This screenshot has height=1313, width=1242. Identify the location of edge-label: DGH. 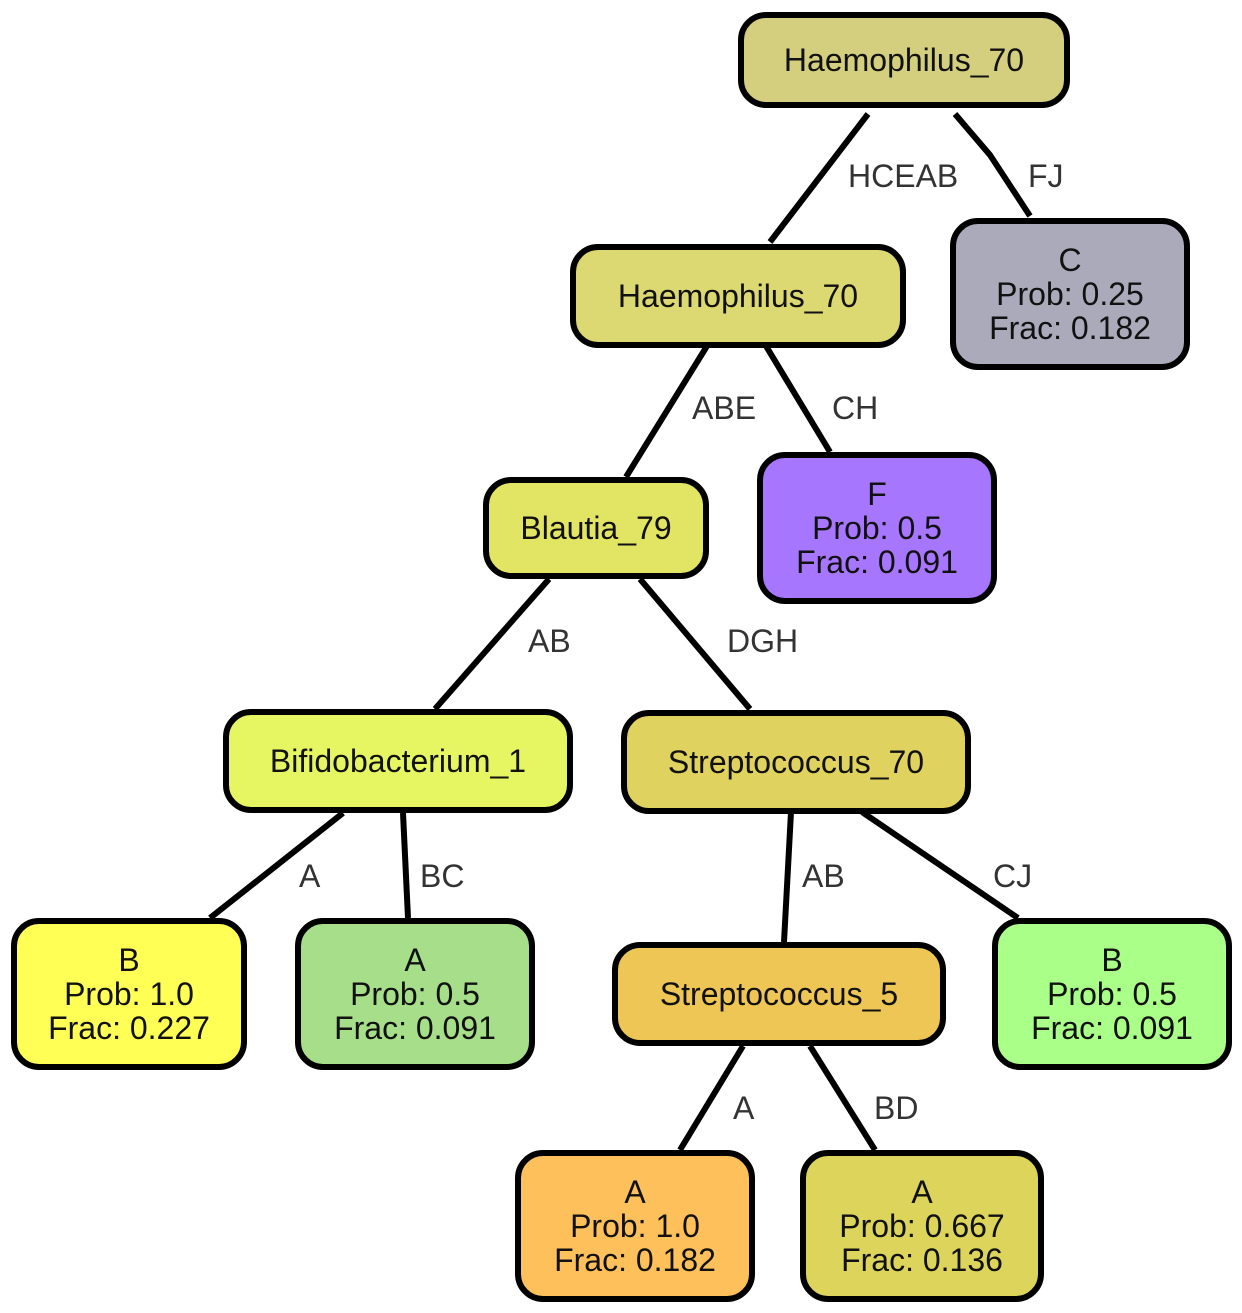
(763, 641).